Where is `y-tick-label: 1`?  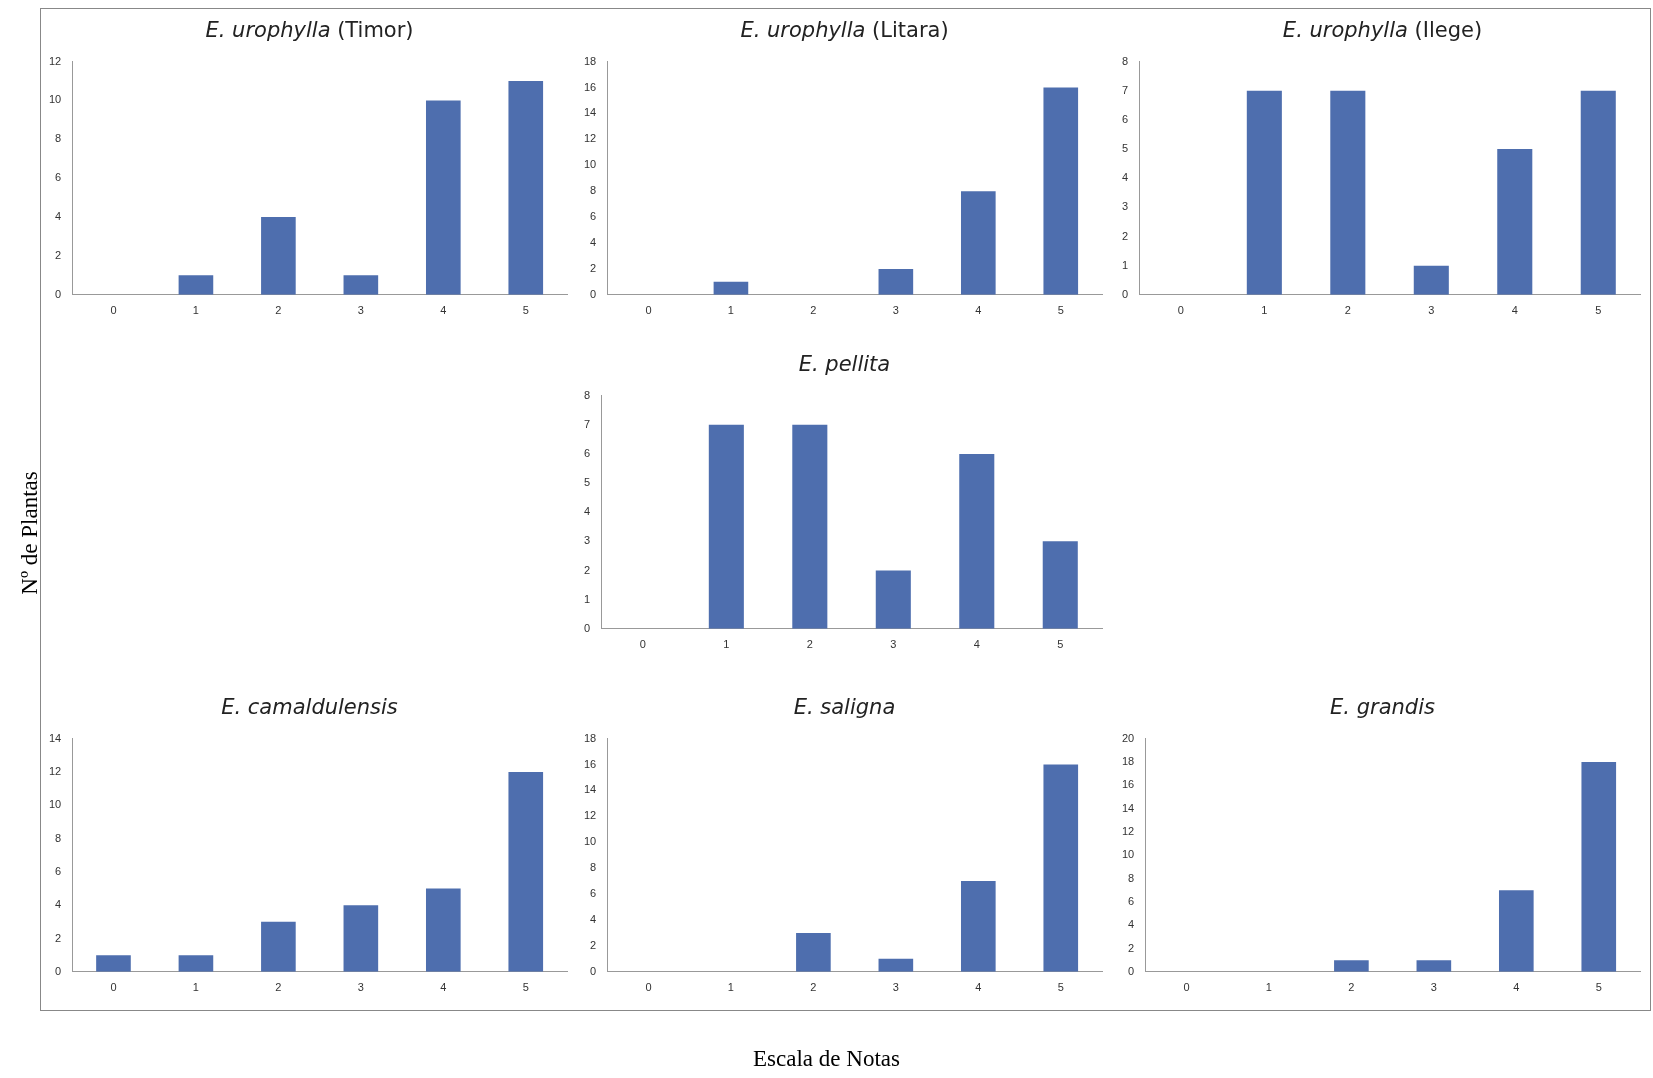
y-tick-label: 1 is located at coordinates (587, 598).